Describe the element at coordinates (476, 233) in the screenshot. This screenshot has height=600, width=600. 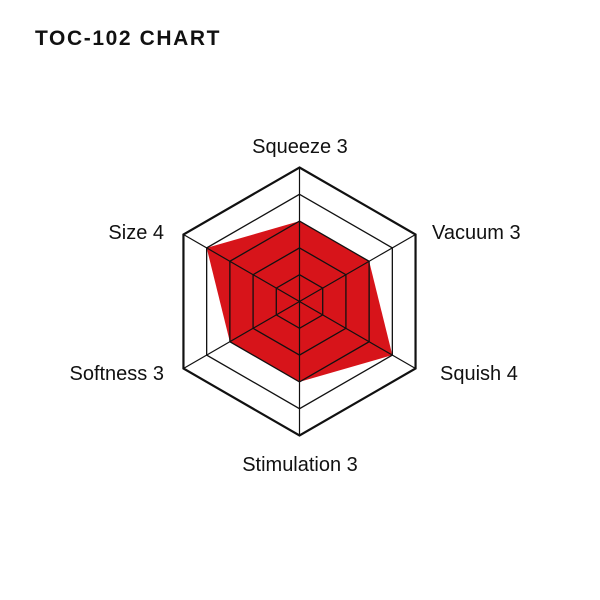
I see `axis-label-vacuum: Vacuum 3` at that location.